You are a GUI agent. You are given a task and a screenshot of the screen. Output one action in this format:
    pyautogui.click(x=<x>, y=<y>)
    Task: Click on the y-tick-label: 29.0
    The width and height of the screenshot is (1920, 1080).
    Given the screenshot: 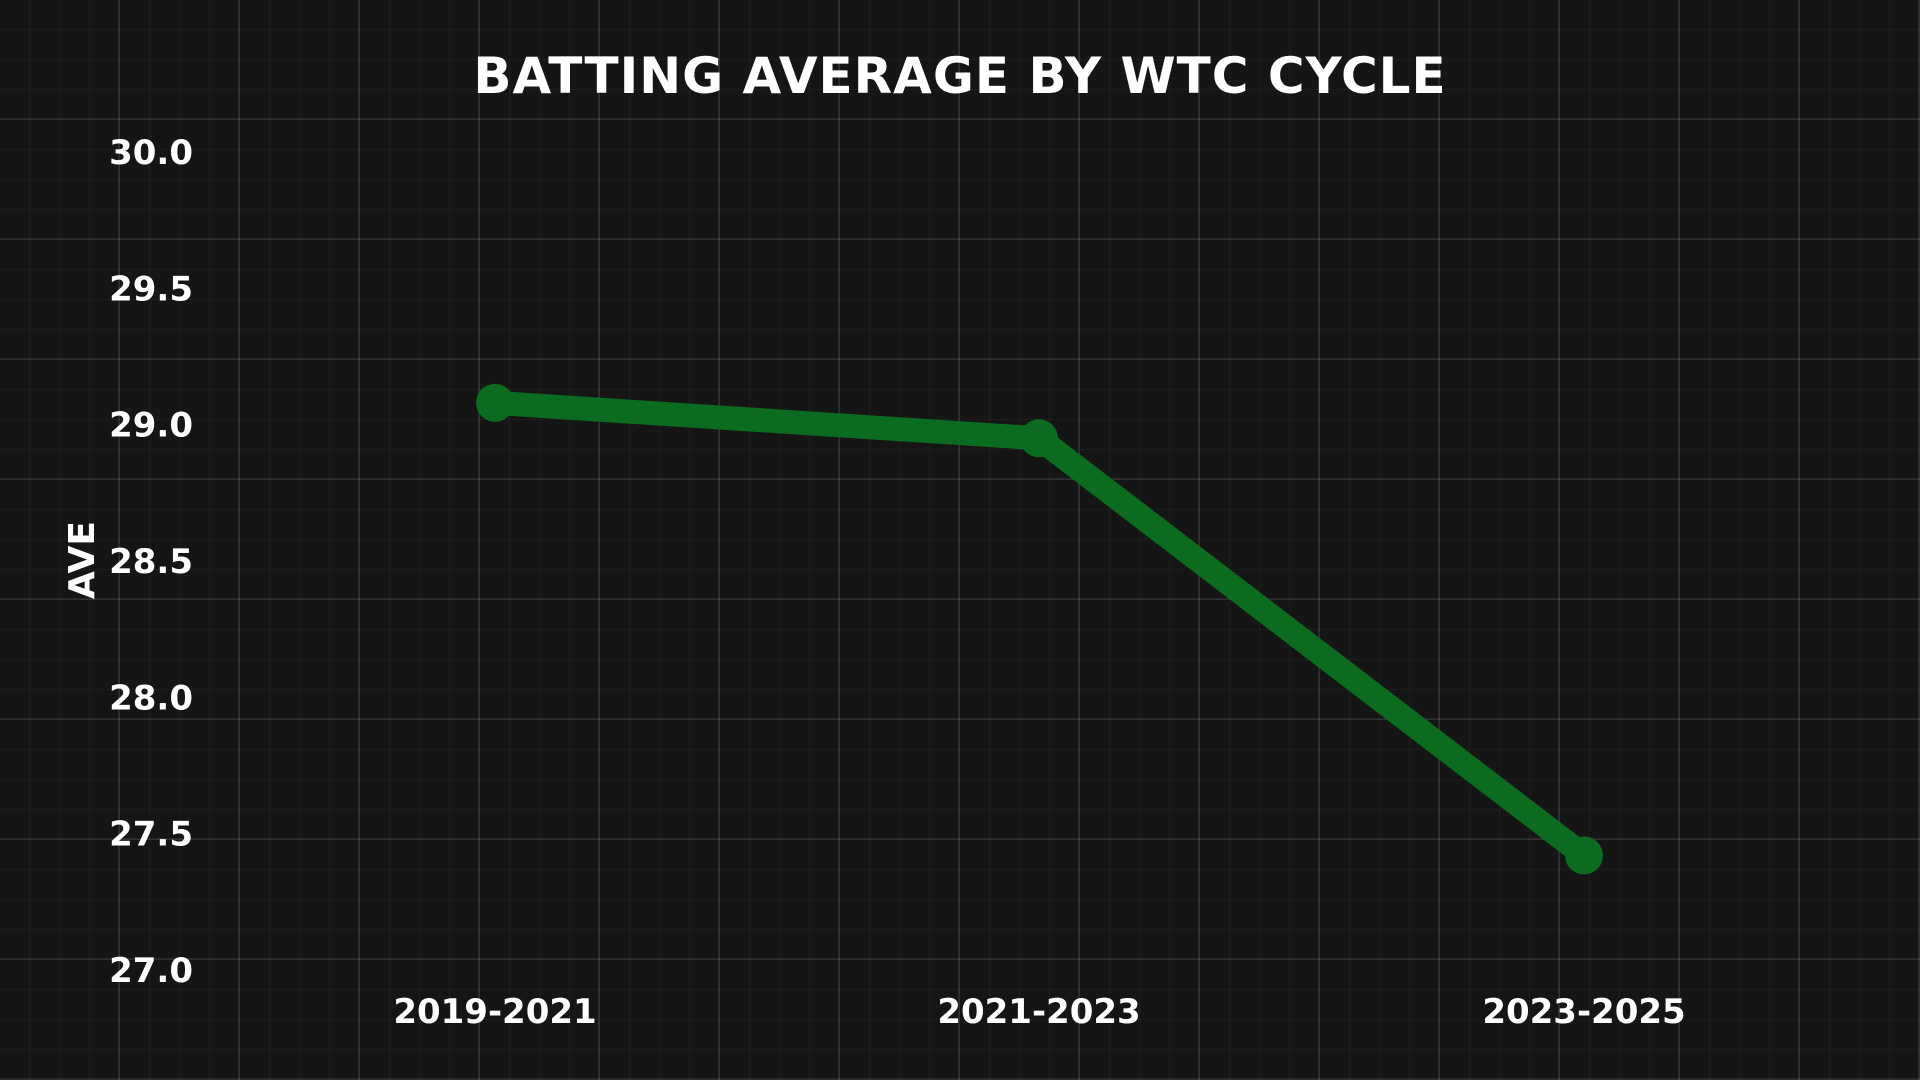 What is the action you would take?
    pyautogui.click(x=151, y=426)
    